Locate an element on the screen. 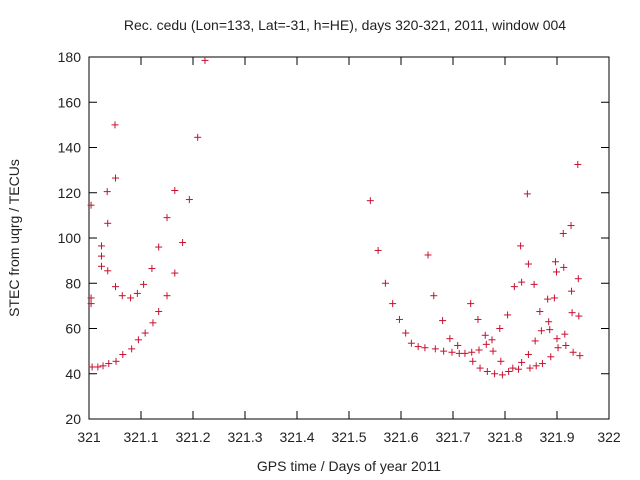  x-tick-label: 321.5 is located at coordinates (348, 437).